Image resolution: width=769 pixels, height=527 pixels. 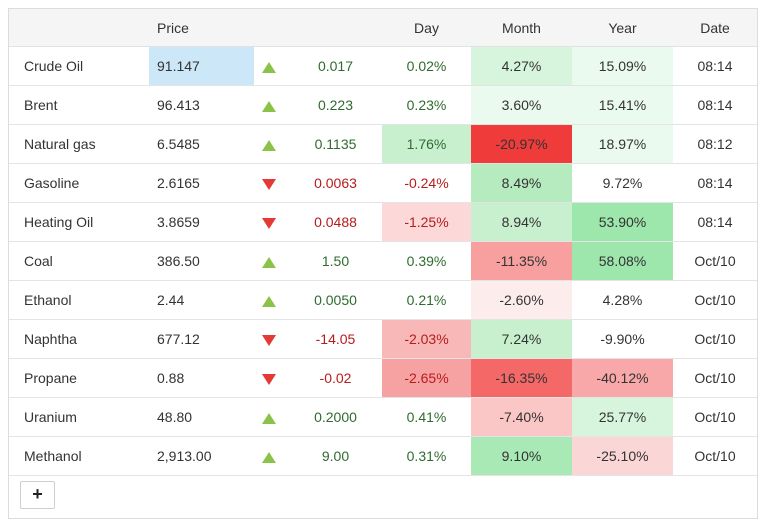 What do you see at coordinates (201, 183) in the screenshot?
I see `cell-price: 2.6165` at bounding box center [201, 183].